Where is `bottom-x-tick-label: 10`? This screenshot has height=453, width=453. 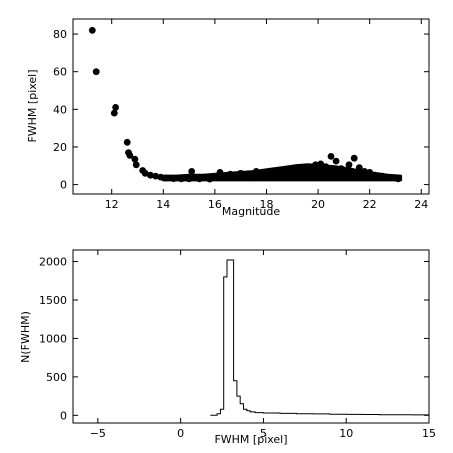 bottom-x-tick-label: 10 is located at coordinates (346, 433).